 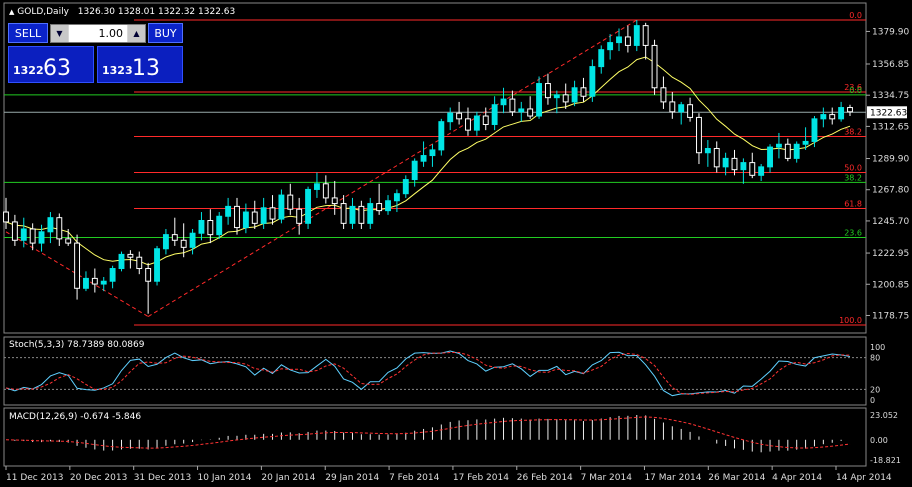 I want to click on triangle-up-icon: ▲, so click(x=12, y=12).